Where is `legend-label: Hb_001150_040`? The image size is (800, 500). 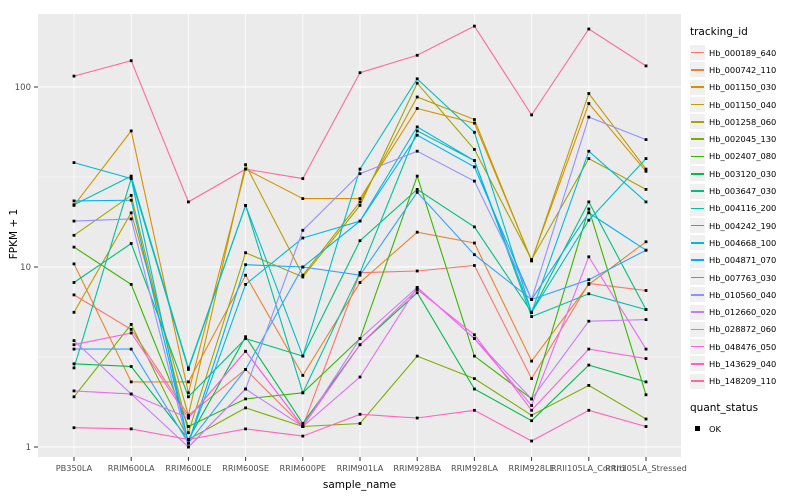 legend-label: Hb_001150_040 is located at coordinates (743, 104).